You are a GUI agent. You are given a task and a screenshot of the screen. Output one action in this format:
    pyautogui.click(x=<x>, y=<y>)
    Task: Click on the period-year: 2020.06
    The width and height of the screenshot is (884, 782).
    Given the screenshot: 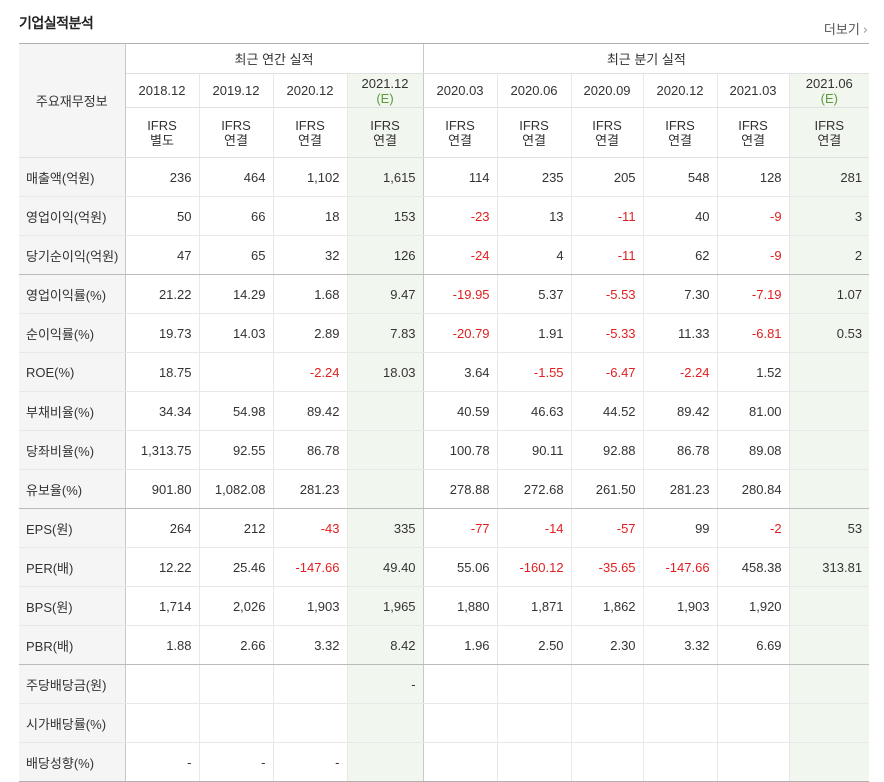 What is the action you would take?
    pyautogui.click(x=534, y=90)
    